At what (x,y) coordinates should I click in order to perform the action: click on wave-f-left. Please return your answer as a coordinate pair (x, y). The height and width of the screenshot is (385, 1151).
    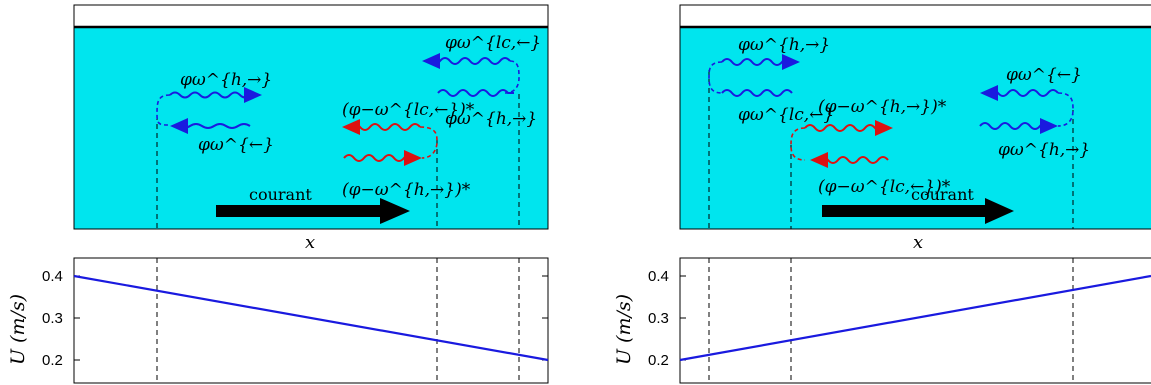
    Looking at the image, I should click on (475, 93).